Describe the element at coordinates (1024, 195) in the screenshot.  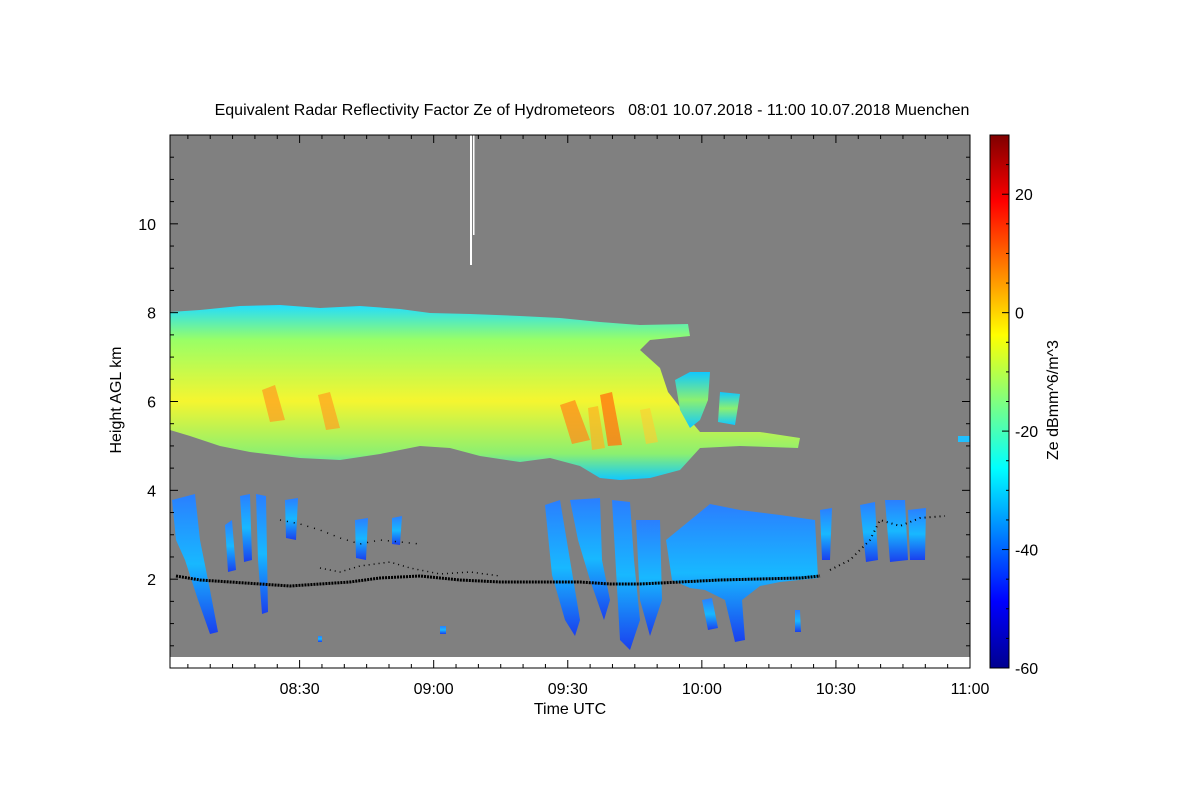
I see `colorbar-tick-label: 20` at that location.